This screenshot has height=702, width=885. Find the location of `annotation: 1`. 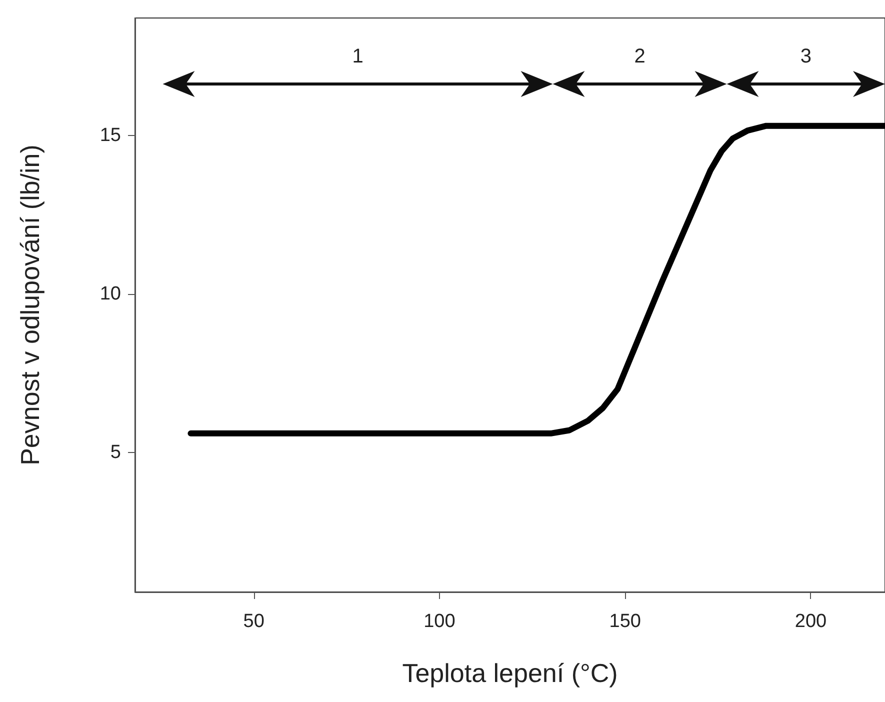

annotation: 1 is located at coordinates (358, 56).